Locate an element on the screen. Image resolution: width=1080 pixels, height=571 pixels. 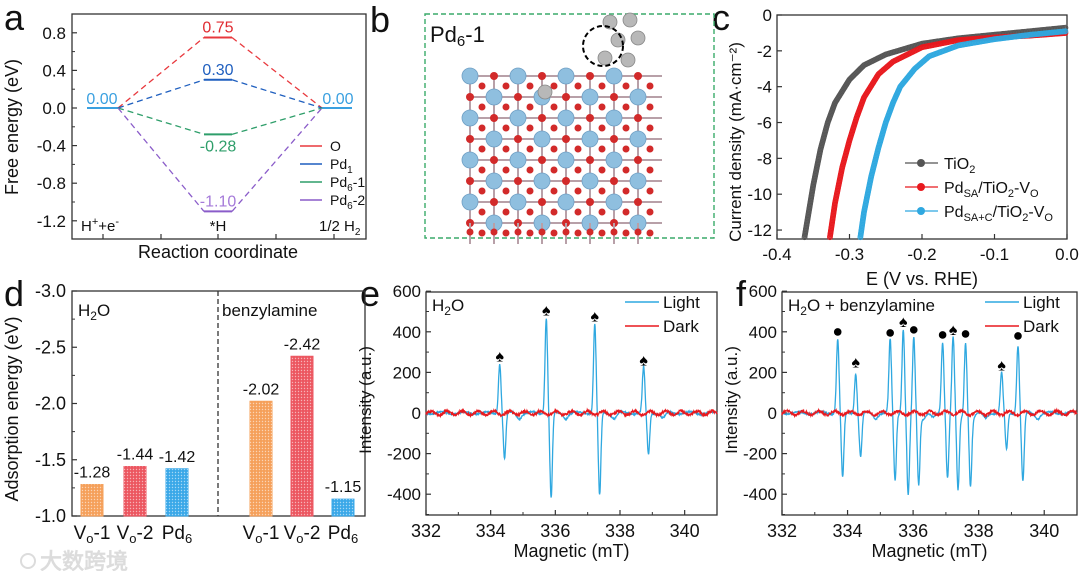
structure-title: Pd6-1 is located at coordinates (457, 36).